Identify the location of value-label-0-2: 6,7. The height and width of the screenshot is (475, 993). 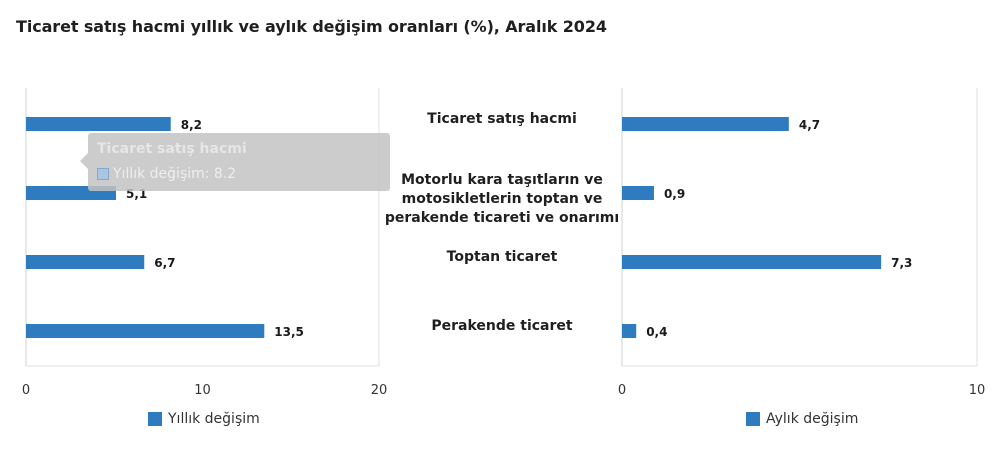
(164, 263).